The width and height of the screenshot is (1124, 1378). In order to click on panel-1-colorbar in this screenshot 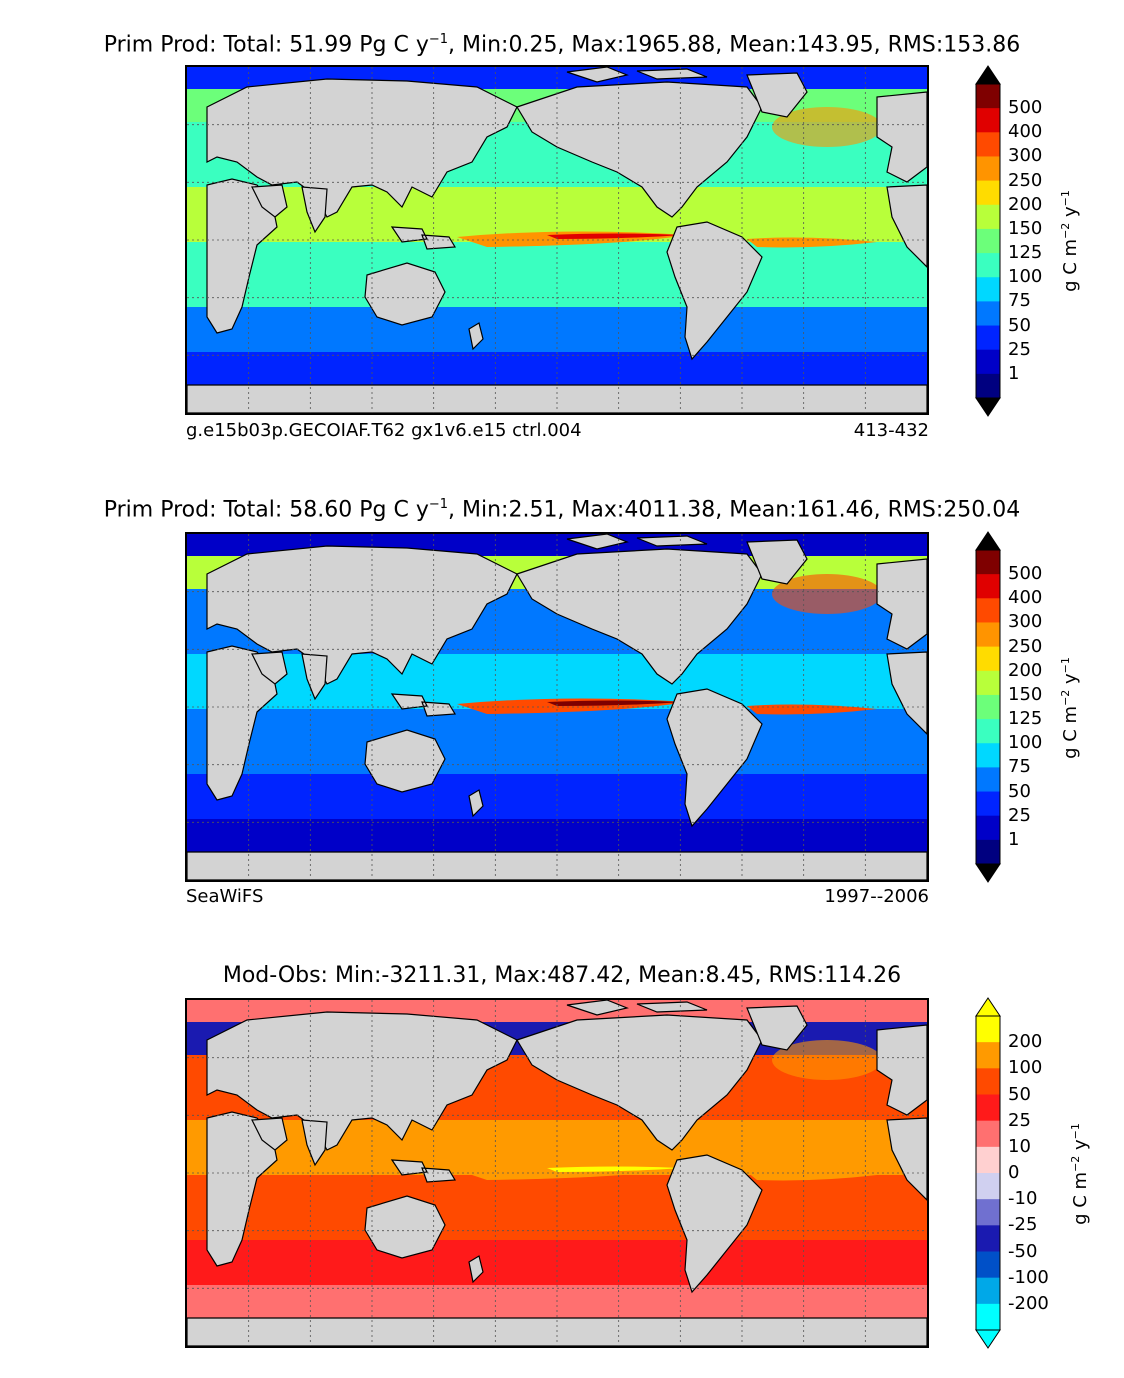, I will do `click(988, 241)`.